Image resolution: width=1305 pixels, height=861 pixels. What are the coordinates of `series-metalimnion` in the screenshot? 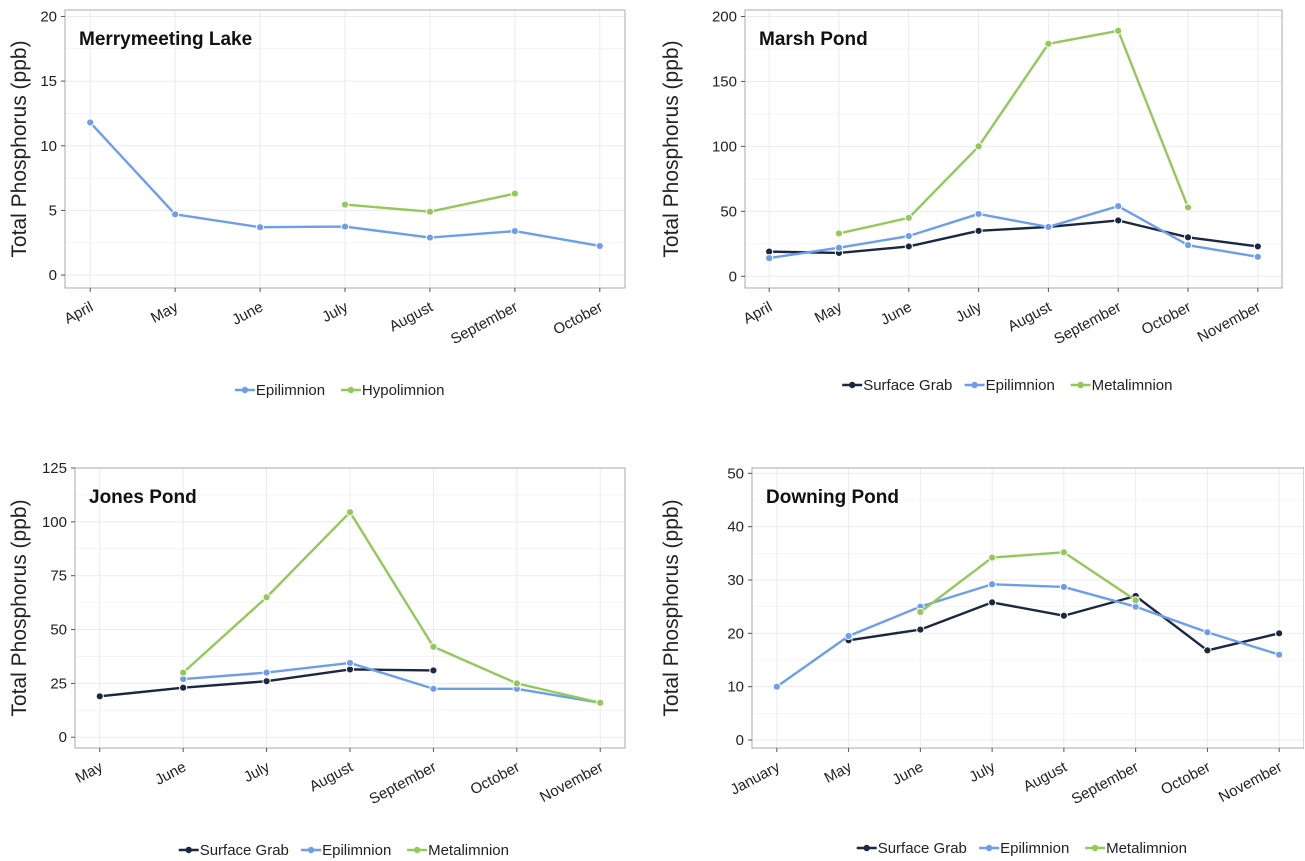 It's located at (1028, 582).